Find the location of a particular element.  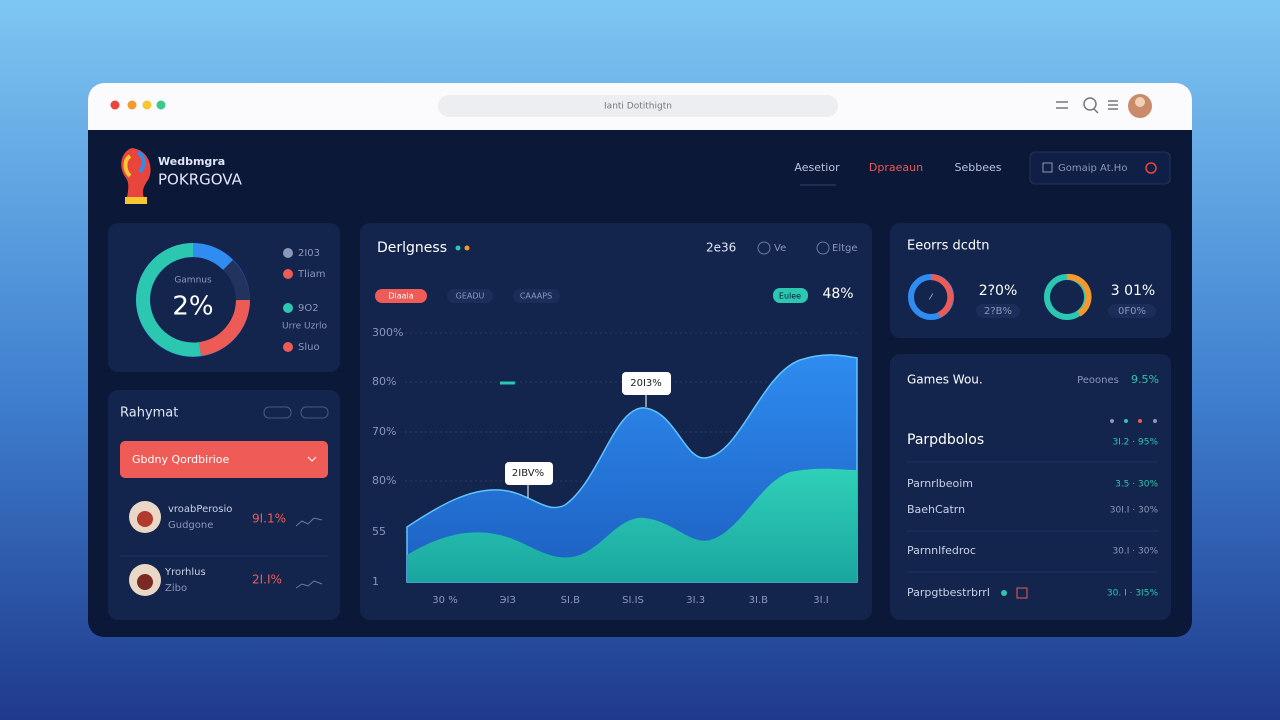

nav-item: Dpraeaun is located at coordinates (896, 167).